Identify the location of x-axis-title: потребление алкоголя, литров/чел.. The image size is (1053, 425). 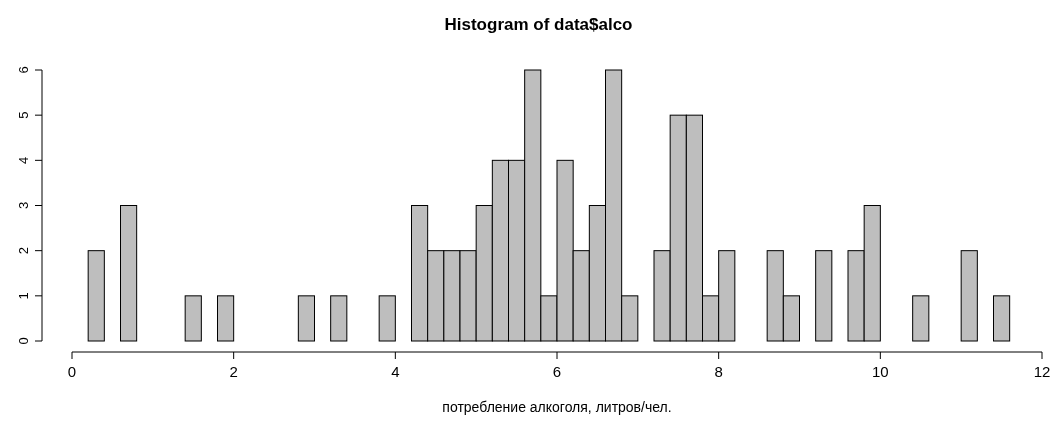
(557, 407).